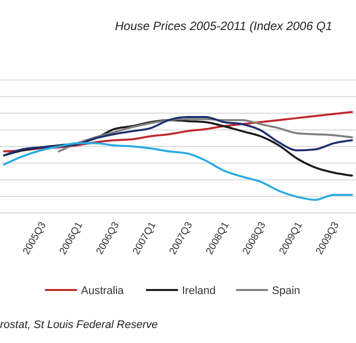  What do you see at coordinates (79, 325) in the screenshot?
I see `text: rostat, St Louis Federal Reserve` at bounding box center [79, 325].